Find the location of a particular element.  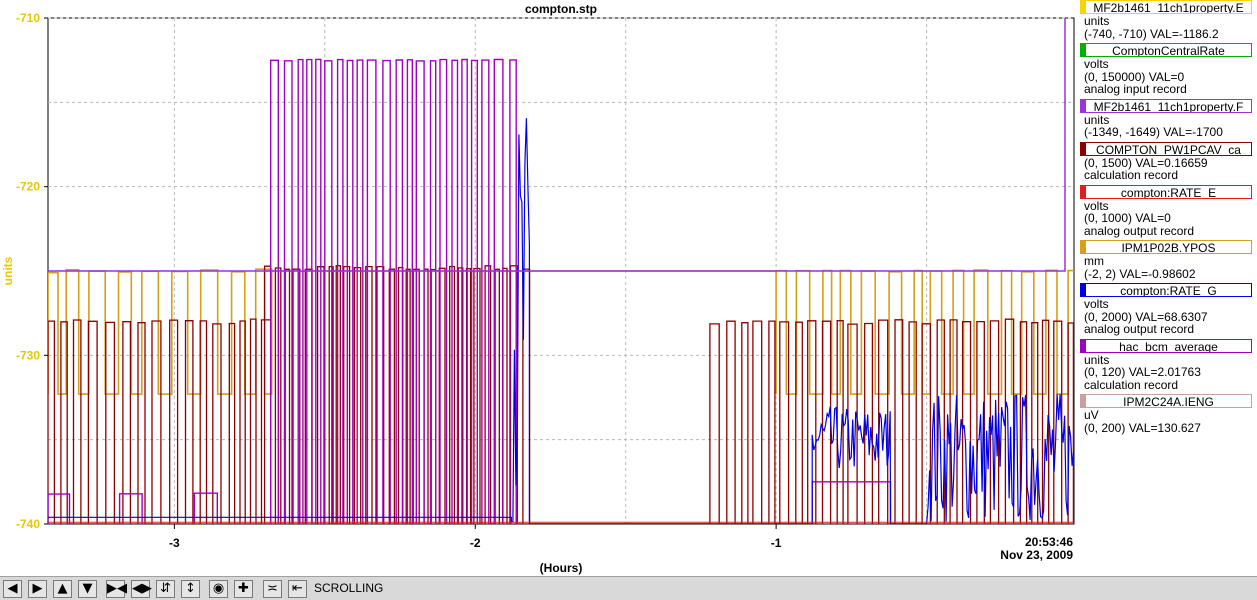

y-tick-label: -720 is located at coordinates (28, 187).